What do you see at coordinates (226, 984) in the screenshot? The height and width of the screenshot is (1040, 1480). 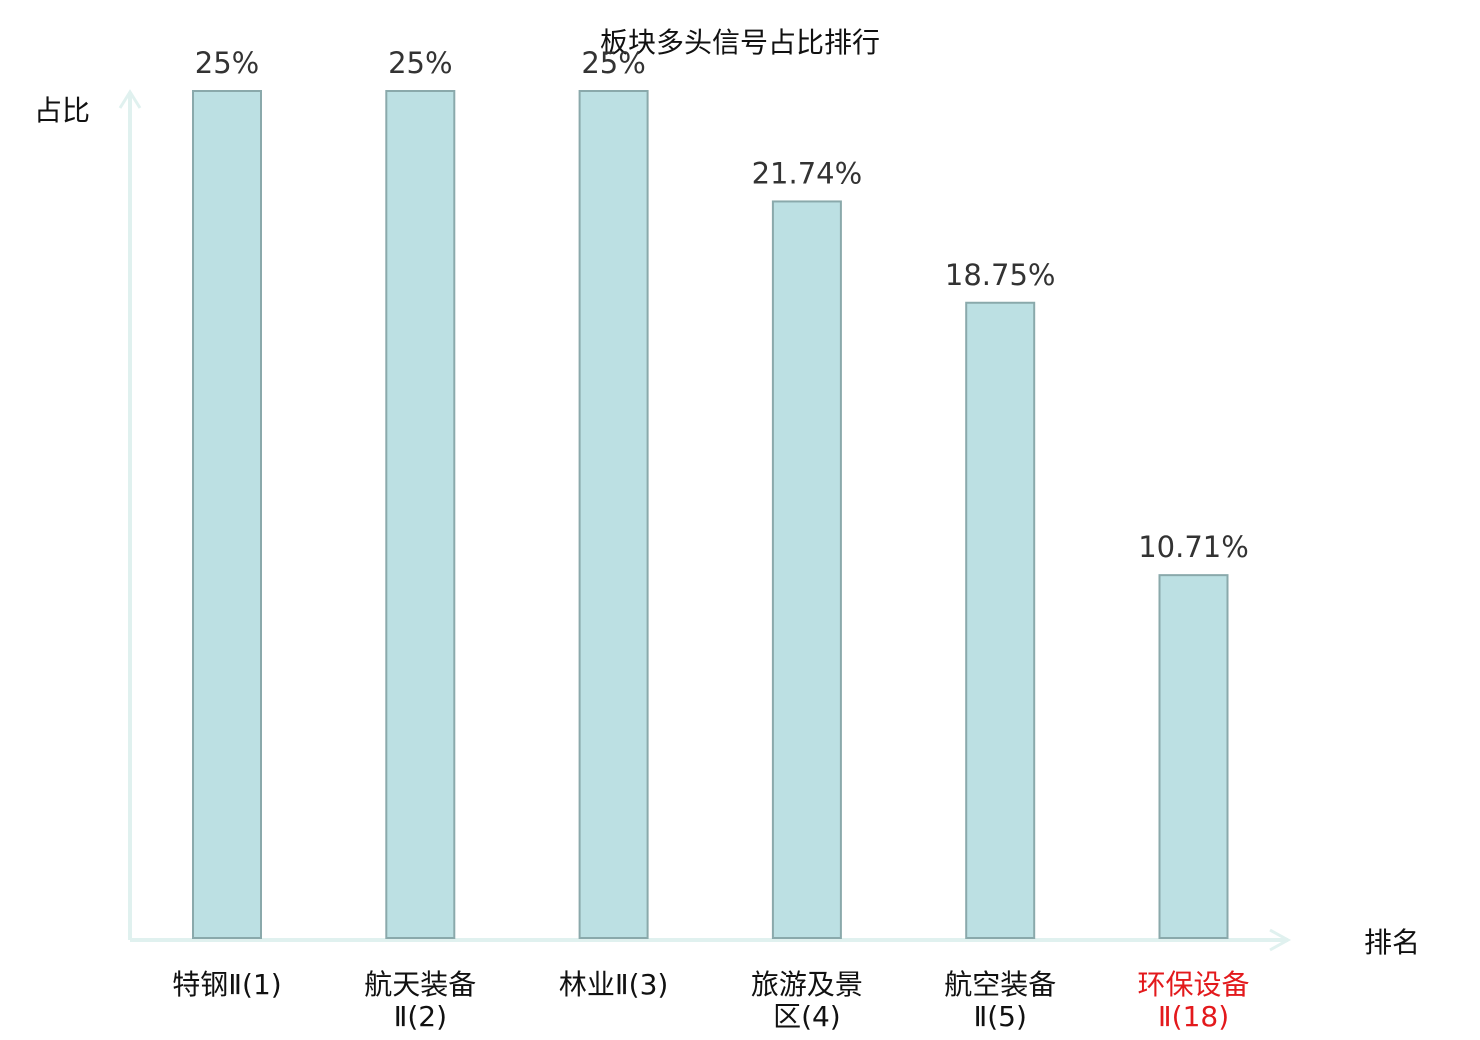 I see `category-label-1: 特钢Ⅱ(1)` at bounding box center [226, 984].